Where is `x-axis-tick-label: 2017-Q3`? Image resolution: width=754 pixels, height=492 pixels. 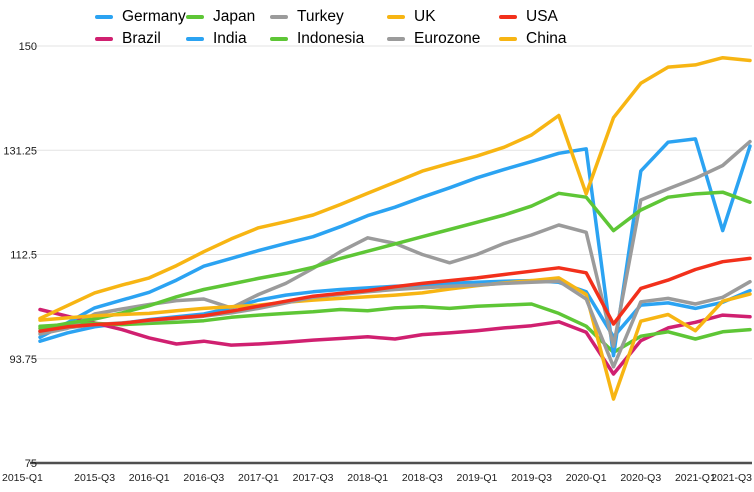 x-axis-tick-label: 2017-Q3 is located at coordinates (313, 478).